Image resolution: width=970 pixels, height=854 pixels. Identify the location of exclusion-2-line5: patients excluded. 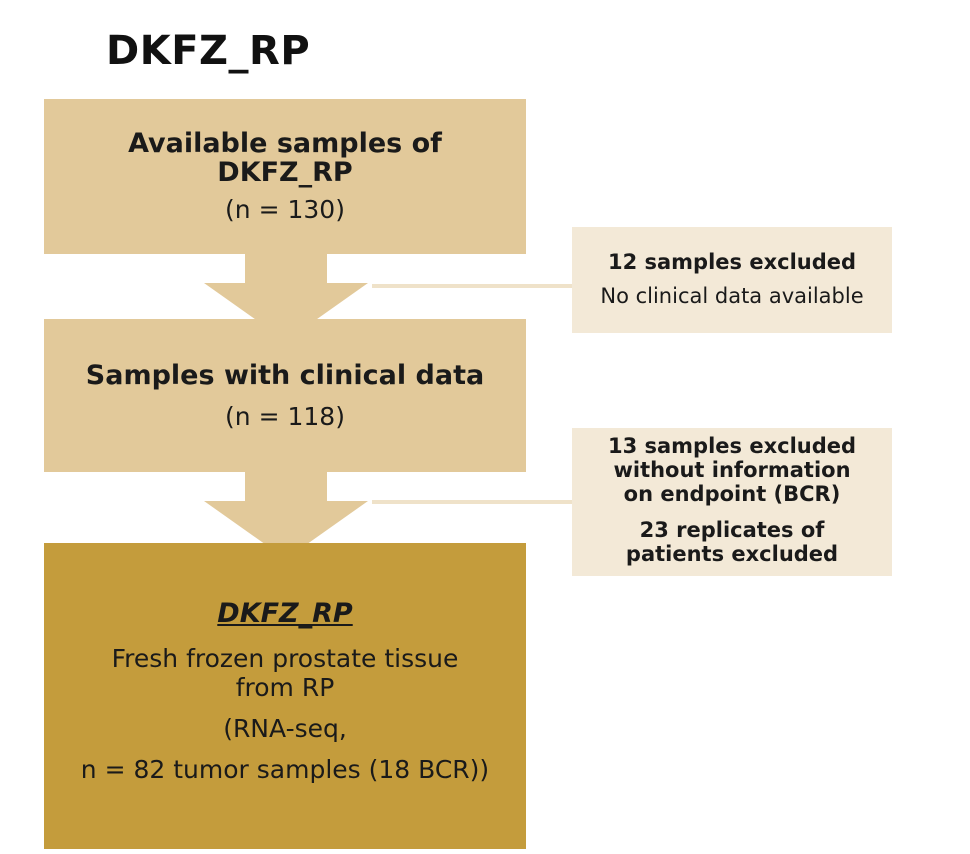
(732, 554).